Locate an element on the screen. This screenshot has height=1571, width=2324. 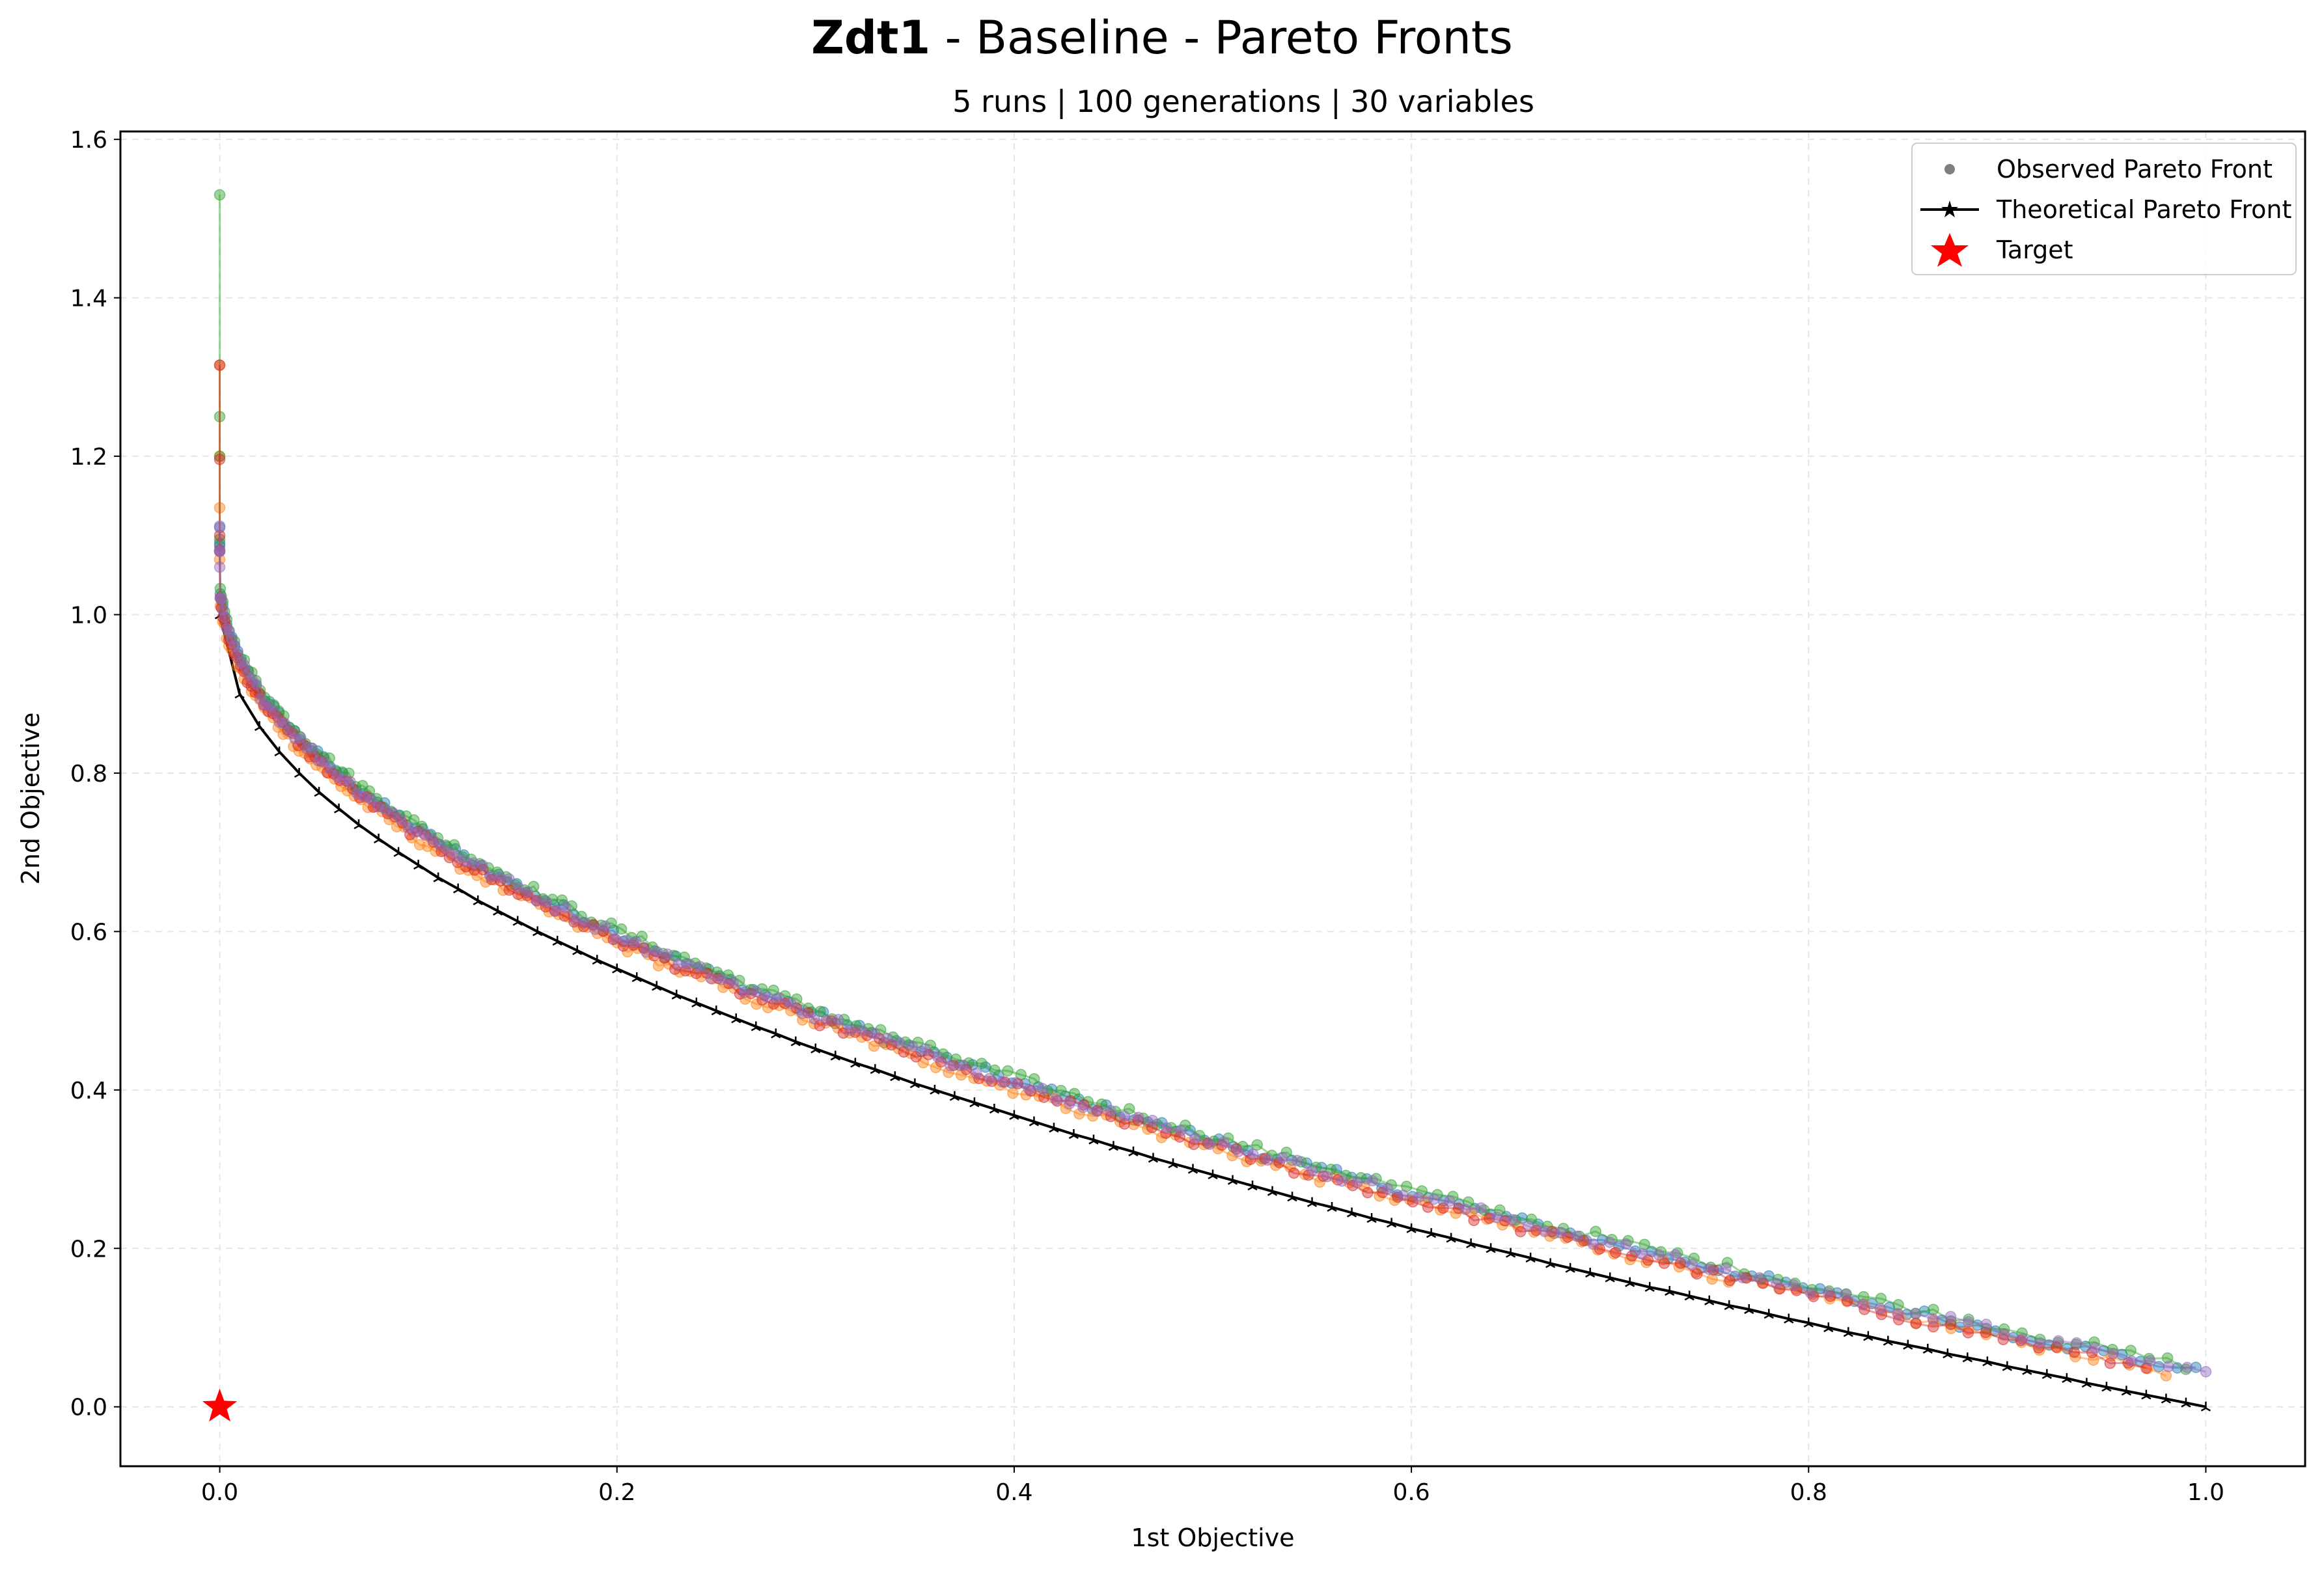
x-tick-label: 0.8 is located at coordinates (1808, 1493).